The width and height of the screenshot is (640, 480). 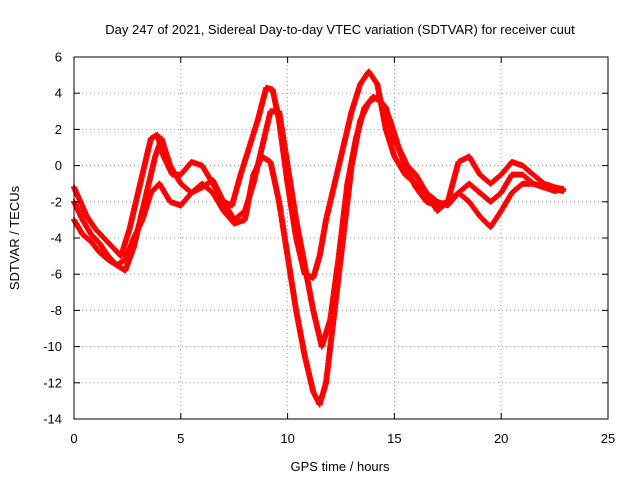 I want to click on x-tick-label: 15, so click(x=394, y=438).